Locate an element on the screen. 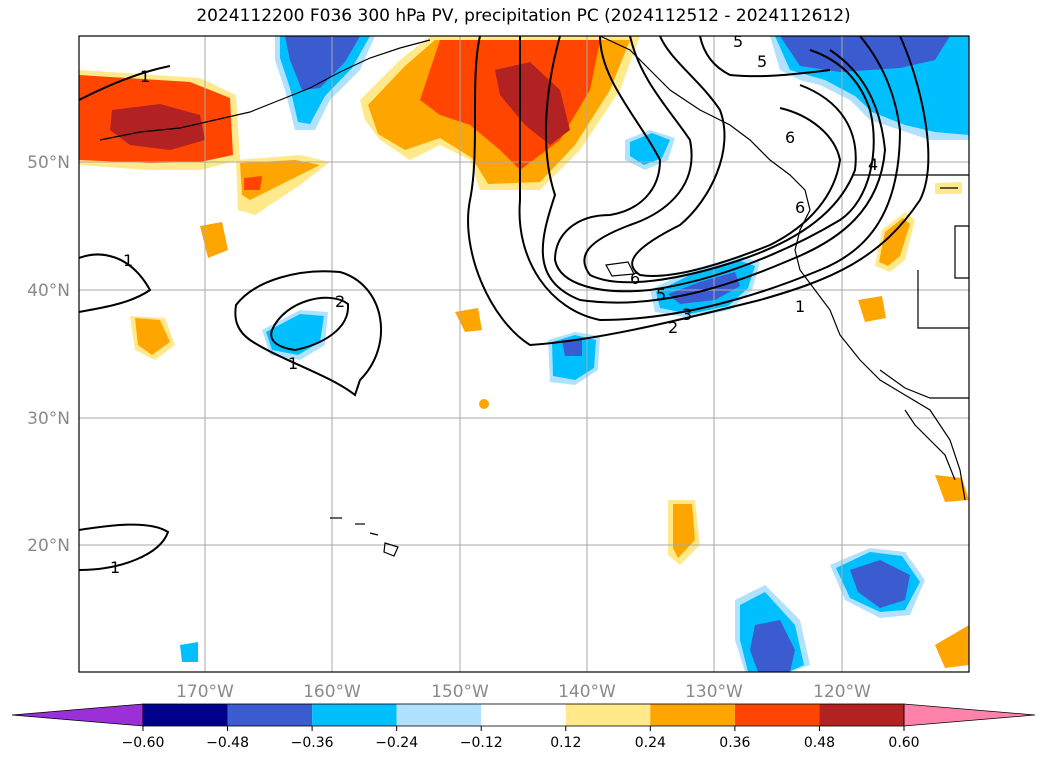 The width and height of the screenshot is (1047, 765). colorbar-extend-low is located at coordinates (77, 715).